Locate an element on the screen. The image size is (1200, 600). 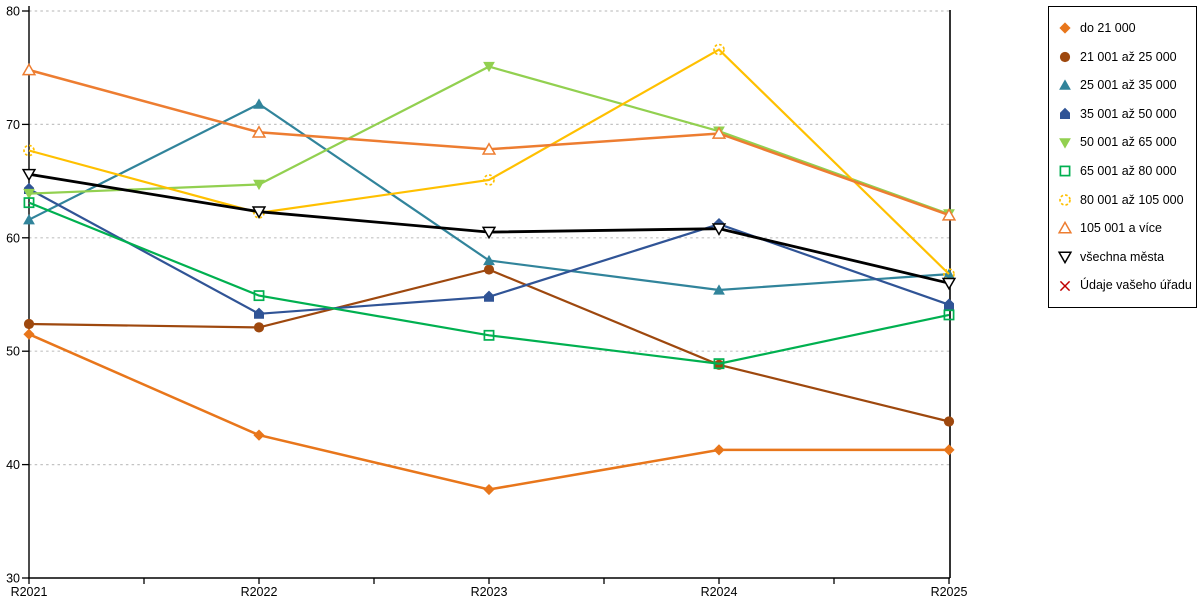
y-tick-label: 80 is located at coordinates (13, 12).